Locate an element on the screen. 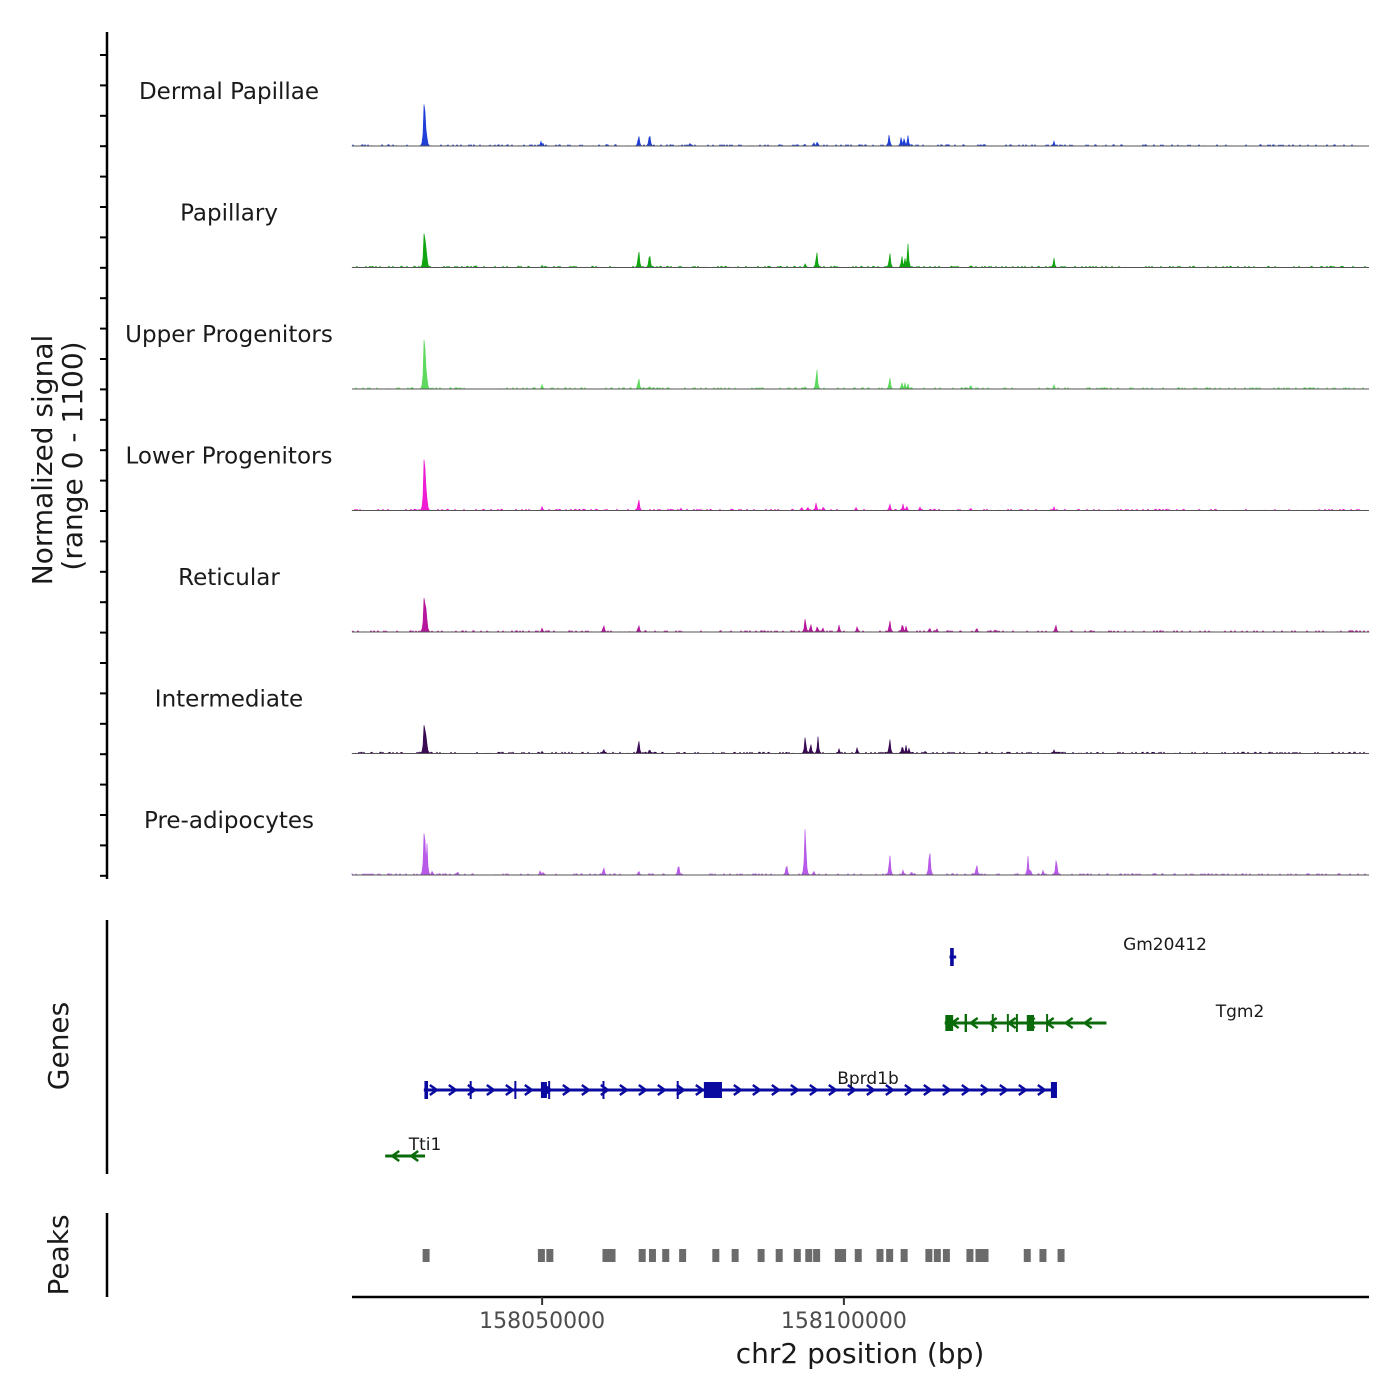 Image resolution: width=1400 pixels, height=1400 pixels. track-upper-progenitors: Upper Progenitors is located at coordinates (747, 356).